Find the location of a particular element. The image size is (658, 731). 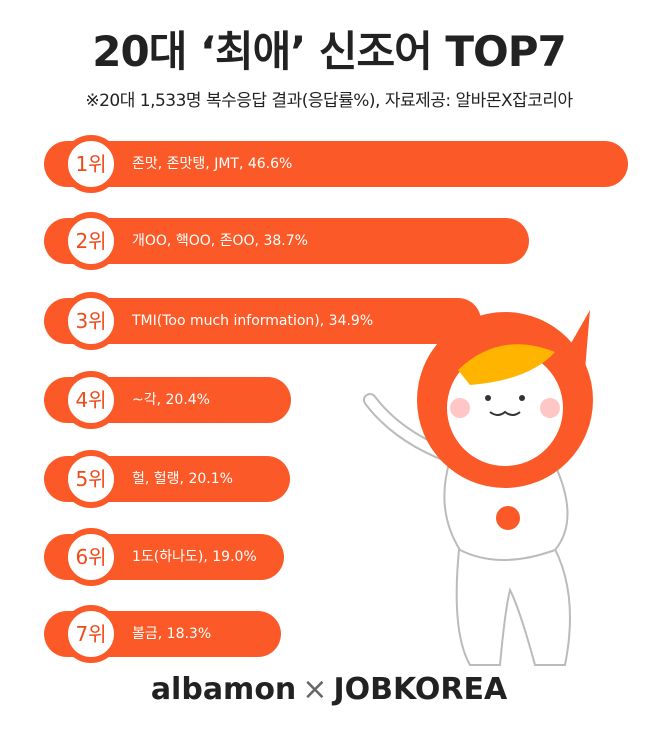

rank-badge: 5위 is located at coordinates (91, 479).